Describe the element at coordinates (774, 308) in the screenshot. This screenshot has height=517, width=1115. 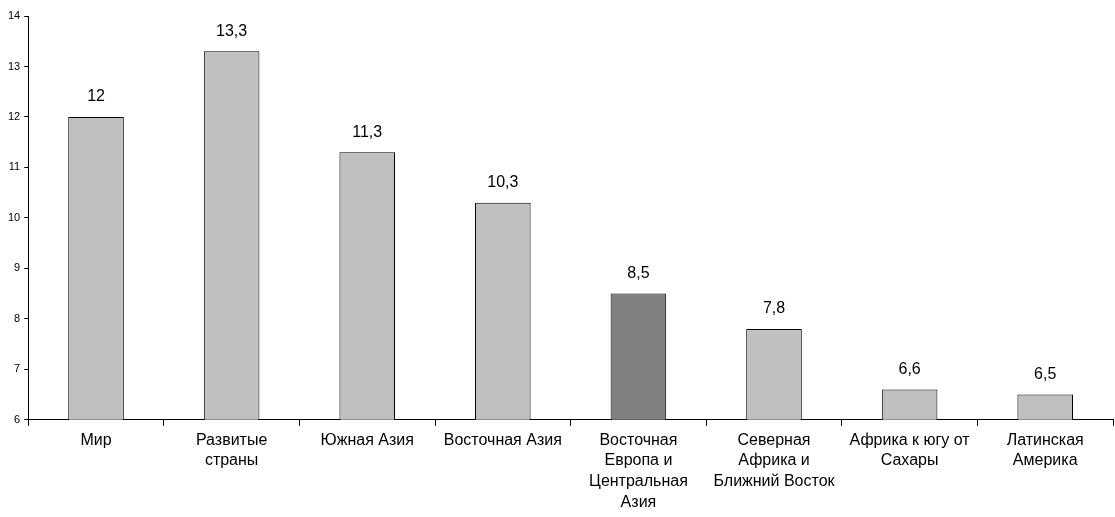
I see `data-label: 7,8` at that location.